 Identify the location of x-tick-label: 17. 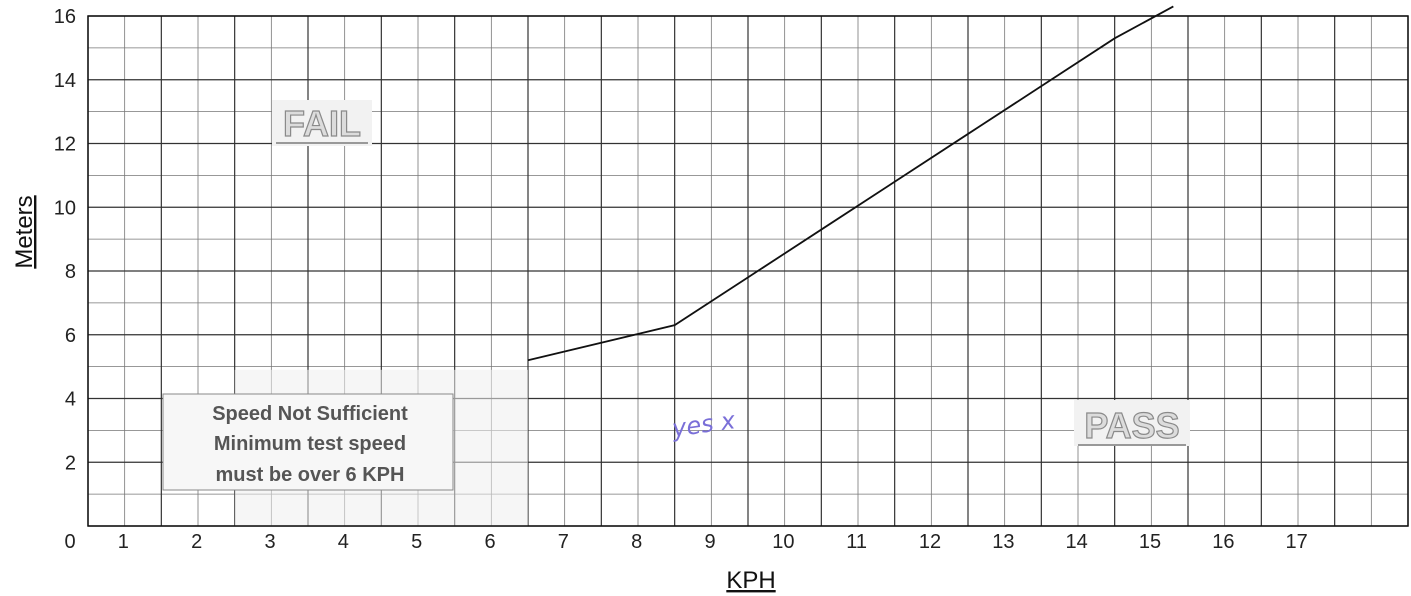
(1297, 542).